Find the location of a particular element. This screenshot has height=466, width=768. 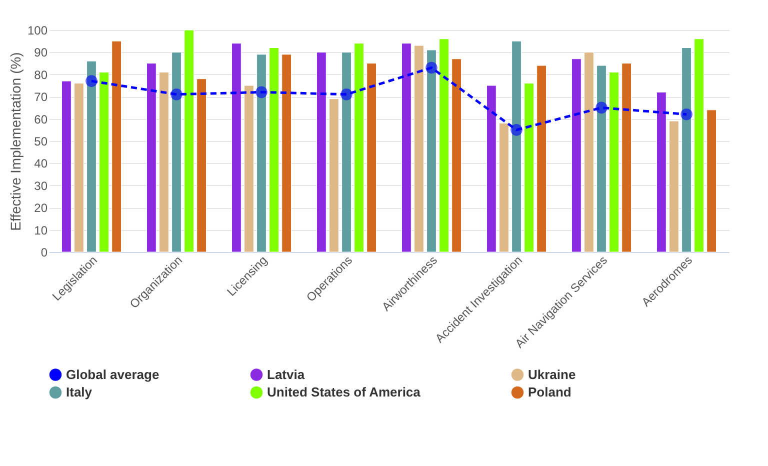

y-tick-label: 80 is located at coordinates (41, 75).